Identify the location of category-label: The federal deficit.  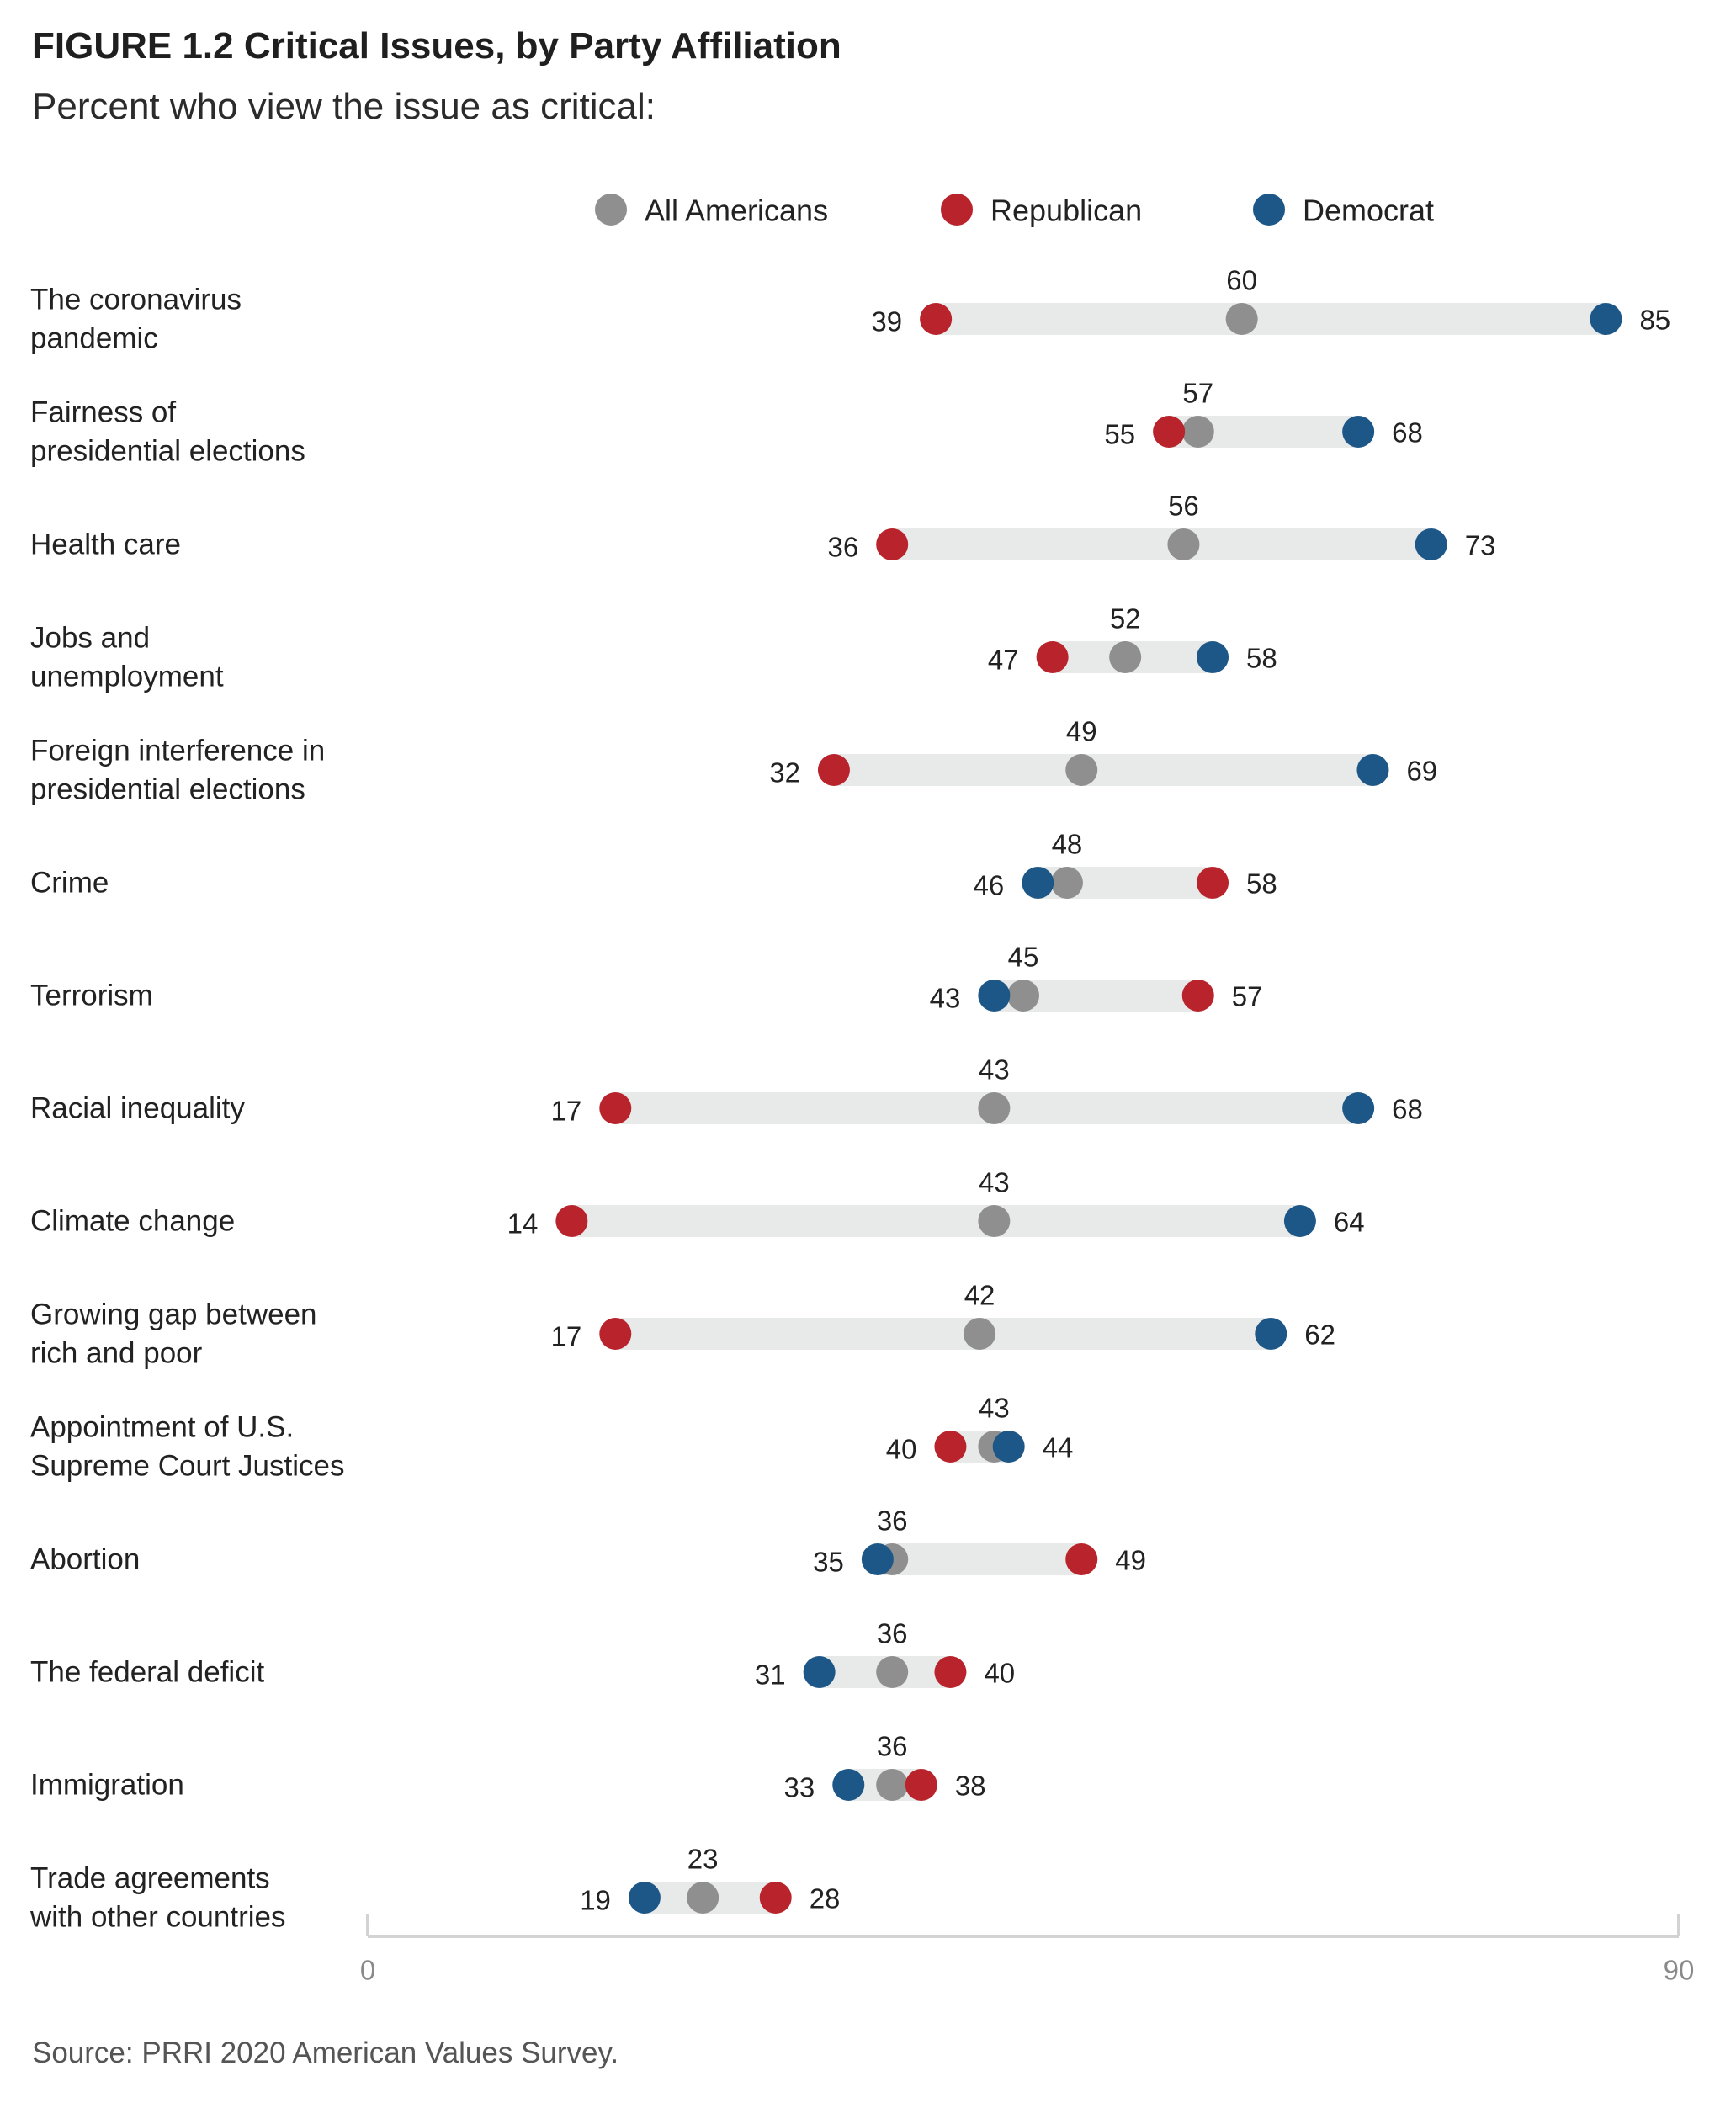
(147, 1672).